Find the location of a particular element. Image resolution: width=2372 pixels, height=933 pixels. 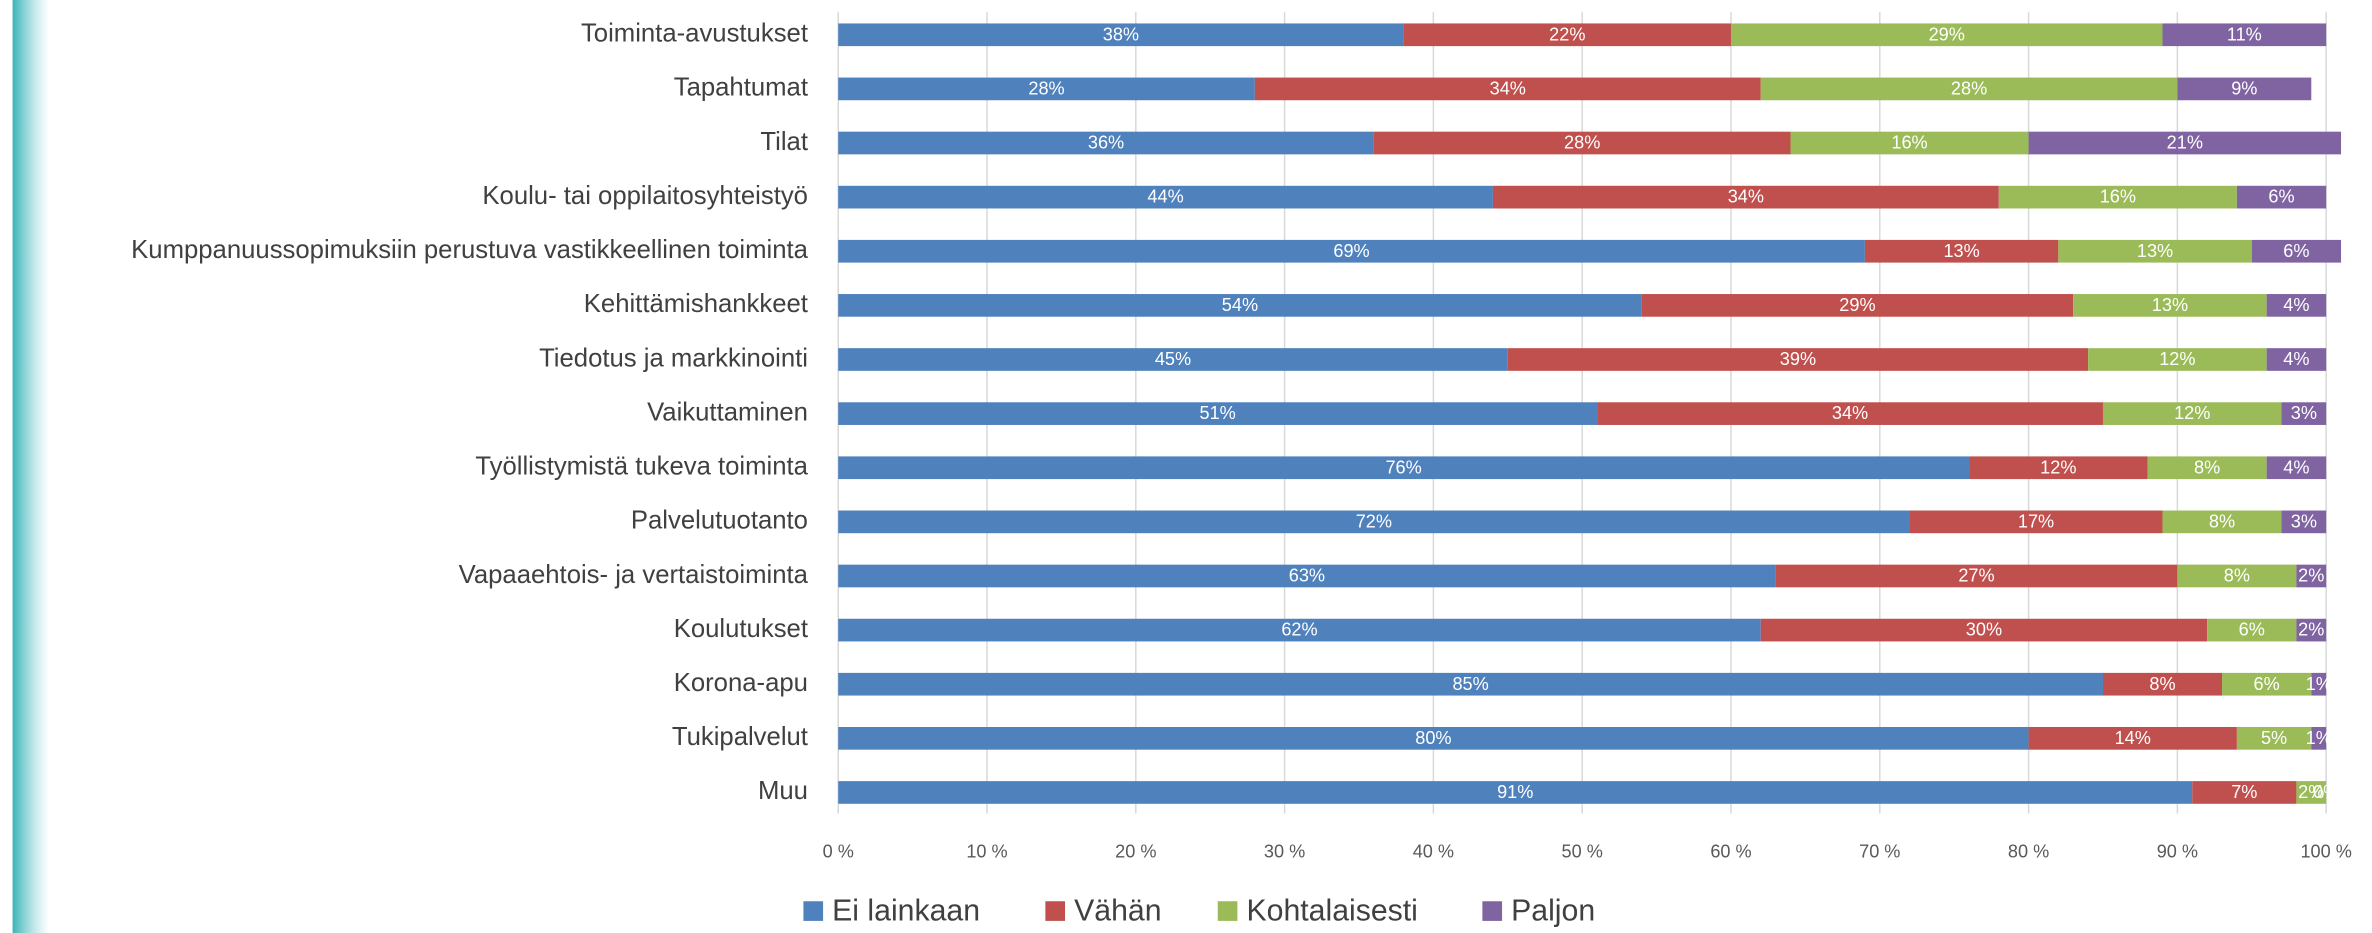

data-label: 30% is located at coordinates (1984, 630).